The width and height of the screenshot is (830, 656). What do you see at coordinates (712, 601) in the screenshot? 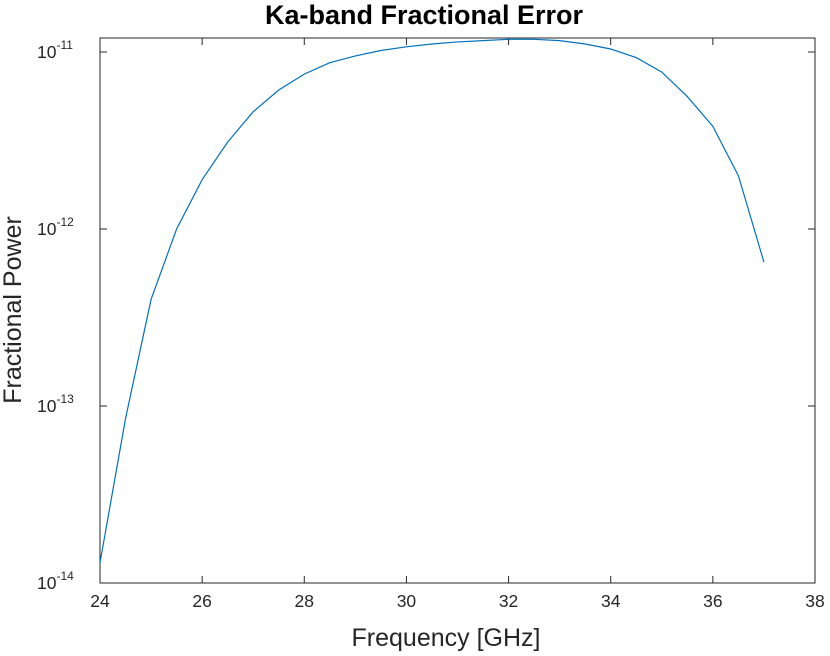
I see `x-tick-label: 36` at bounding box center [712, 601].